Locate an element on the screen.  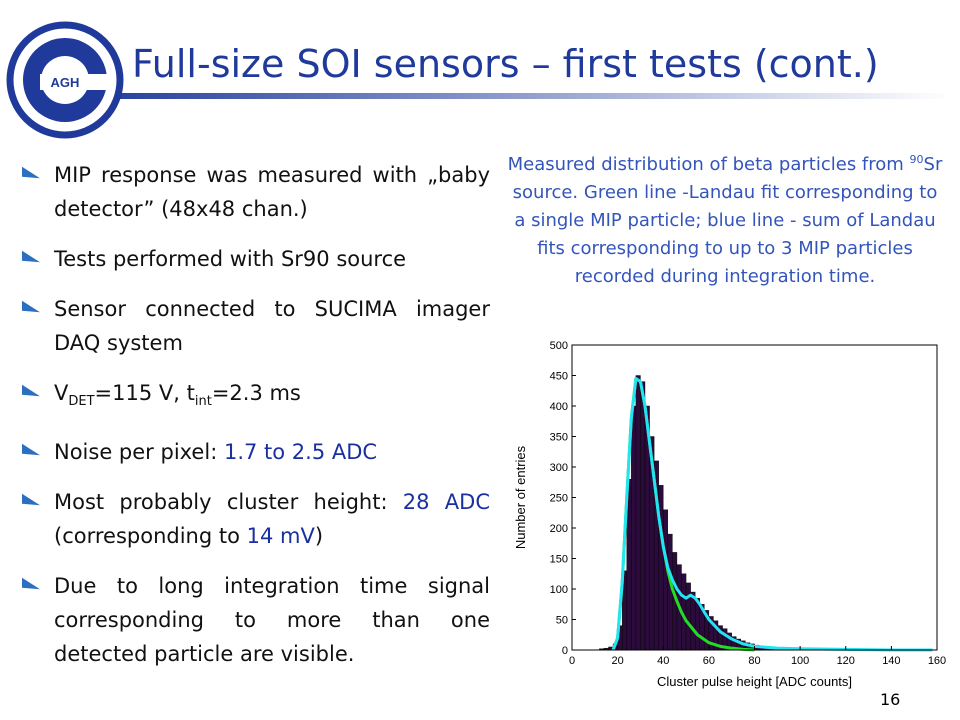
bullet: Noise per pixel: 1.7 to 2.5 ADC is located at coordinates (256, 452).